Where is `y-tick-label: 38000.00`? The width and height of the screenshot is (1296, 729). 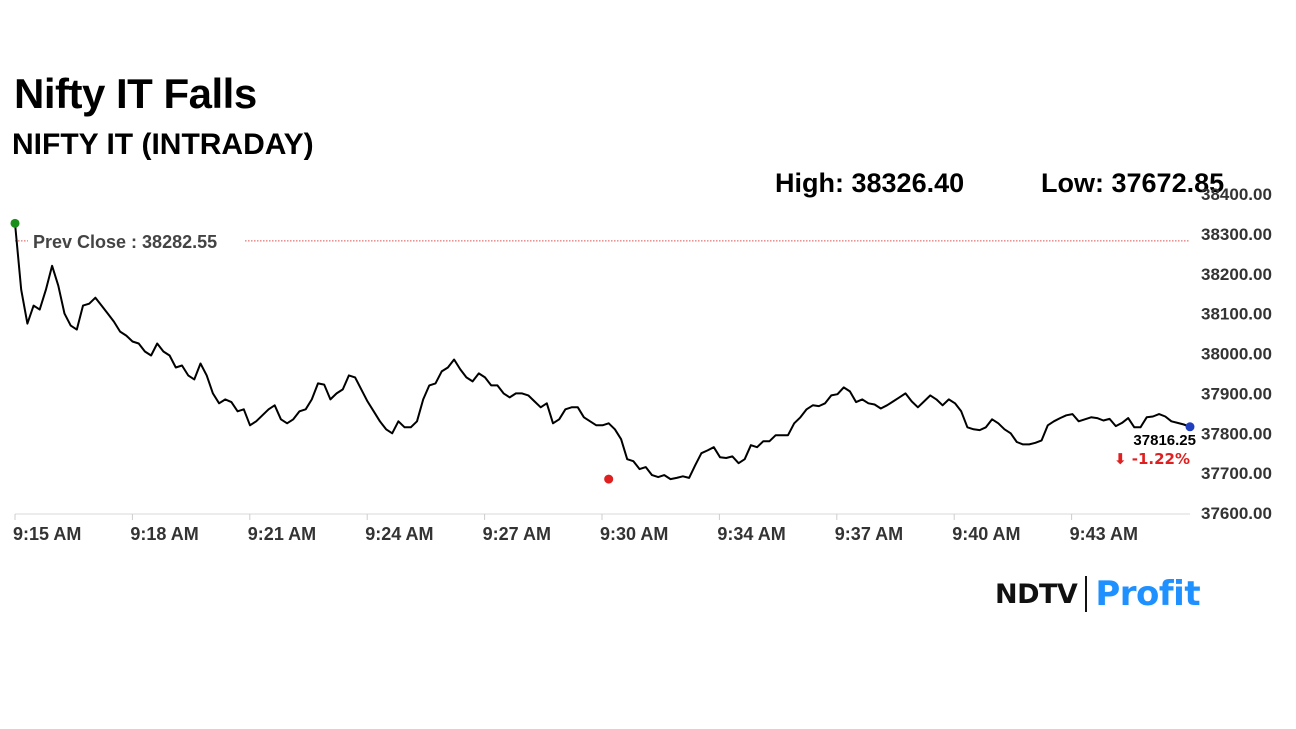
y-tick-label: 38000.00 is located at coordinates (1236, 354).